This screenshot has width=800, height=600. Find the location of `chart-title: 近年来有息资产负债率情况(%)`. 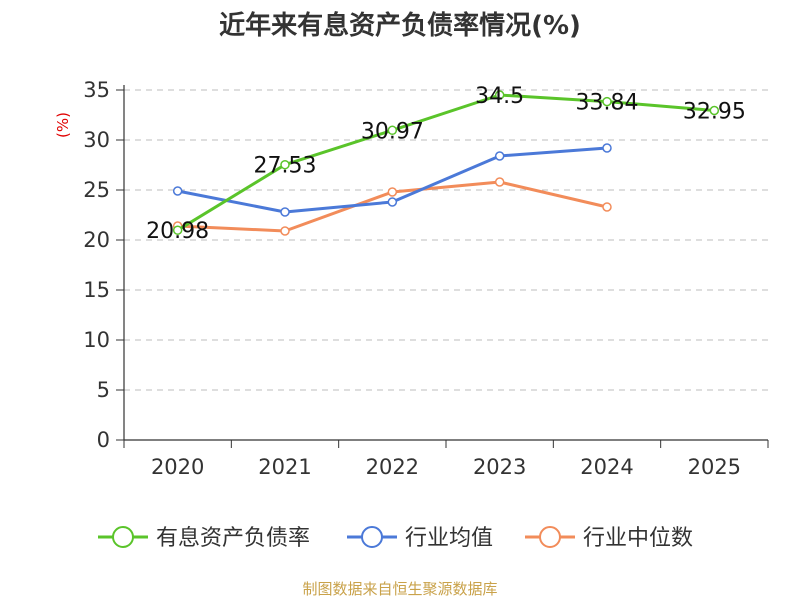

chart-title: 近年来有息资产负债率情况(%) is located at coordinates (400, 25).